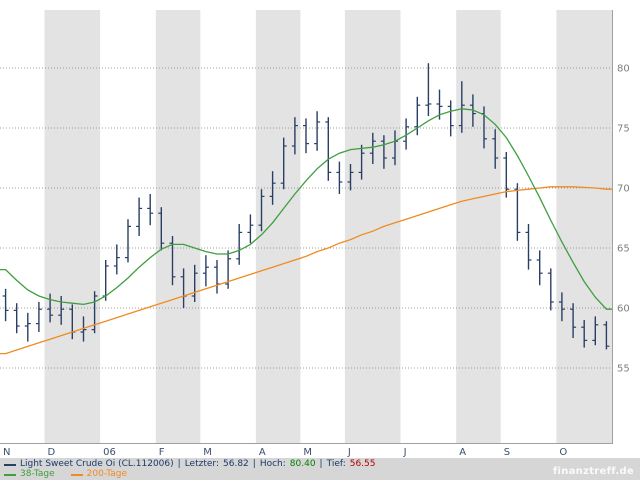  Describe the element at coordinates (76, 474) in the screenshot. I see `ma200-swatch` at that location.